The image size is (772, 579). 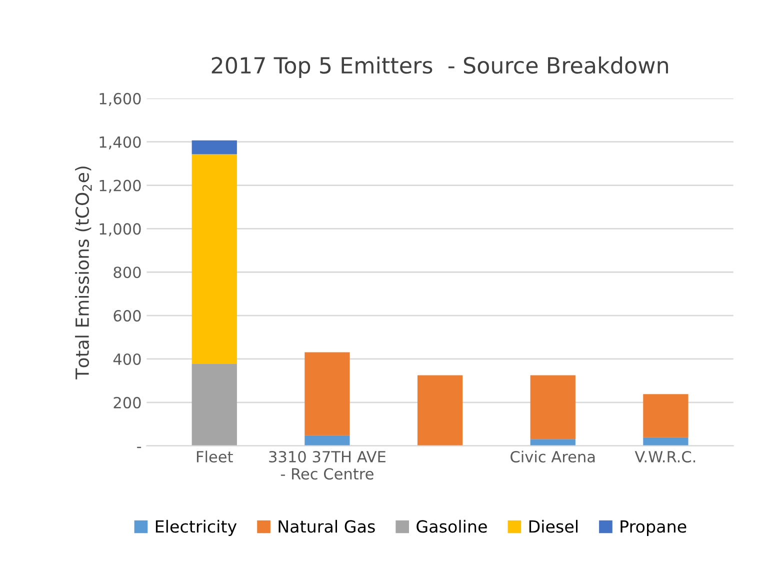 I want to click on y-tick-label: 1,200, so click(x=120, y=186).